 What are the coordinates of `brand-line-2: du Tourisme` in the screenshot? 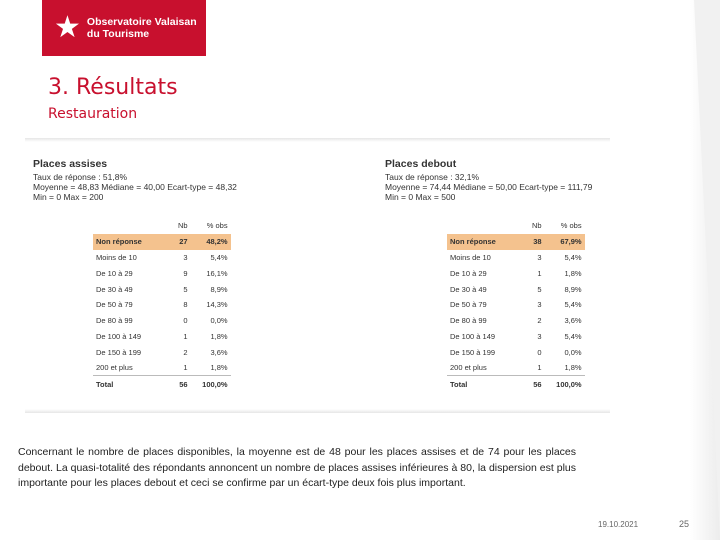 It's located at (118, 34).